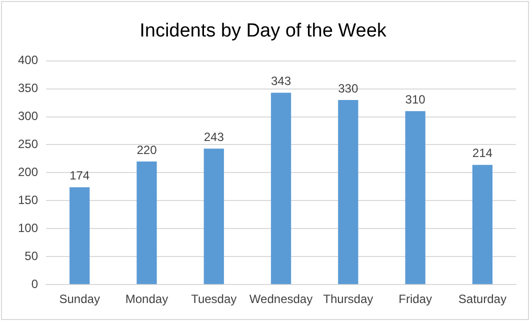  Describe the element at coordinates (415, 299) in the screenshot. I see `x-tick-label: Friday` at that location.